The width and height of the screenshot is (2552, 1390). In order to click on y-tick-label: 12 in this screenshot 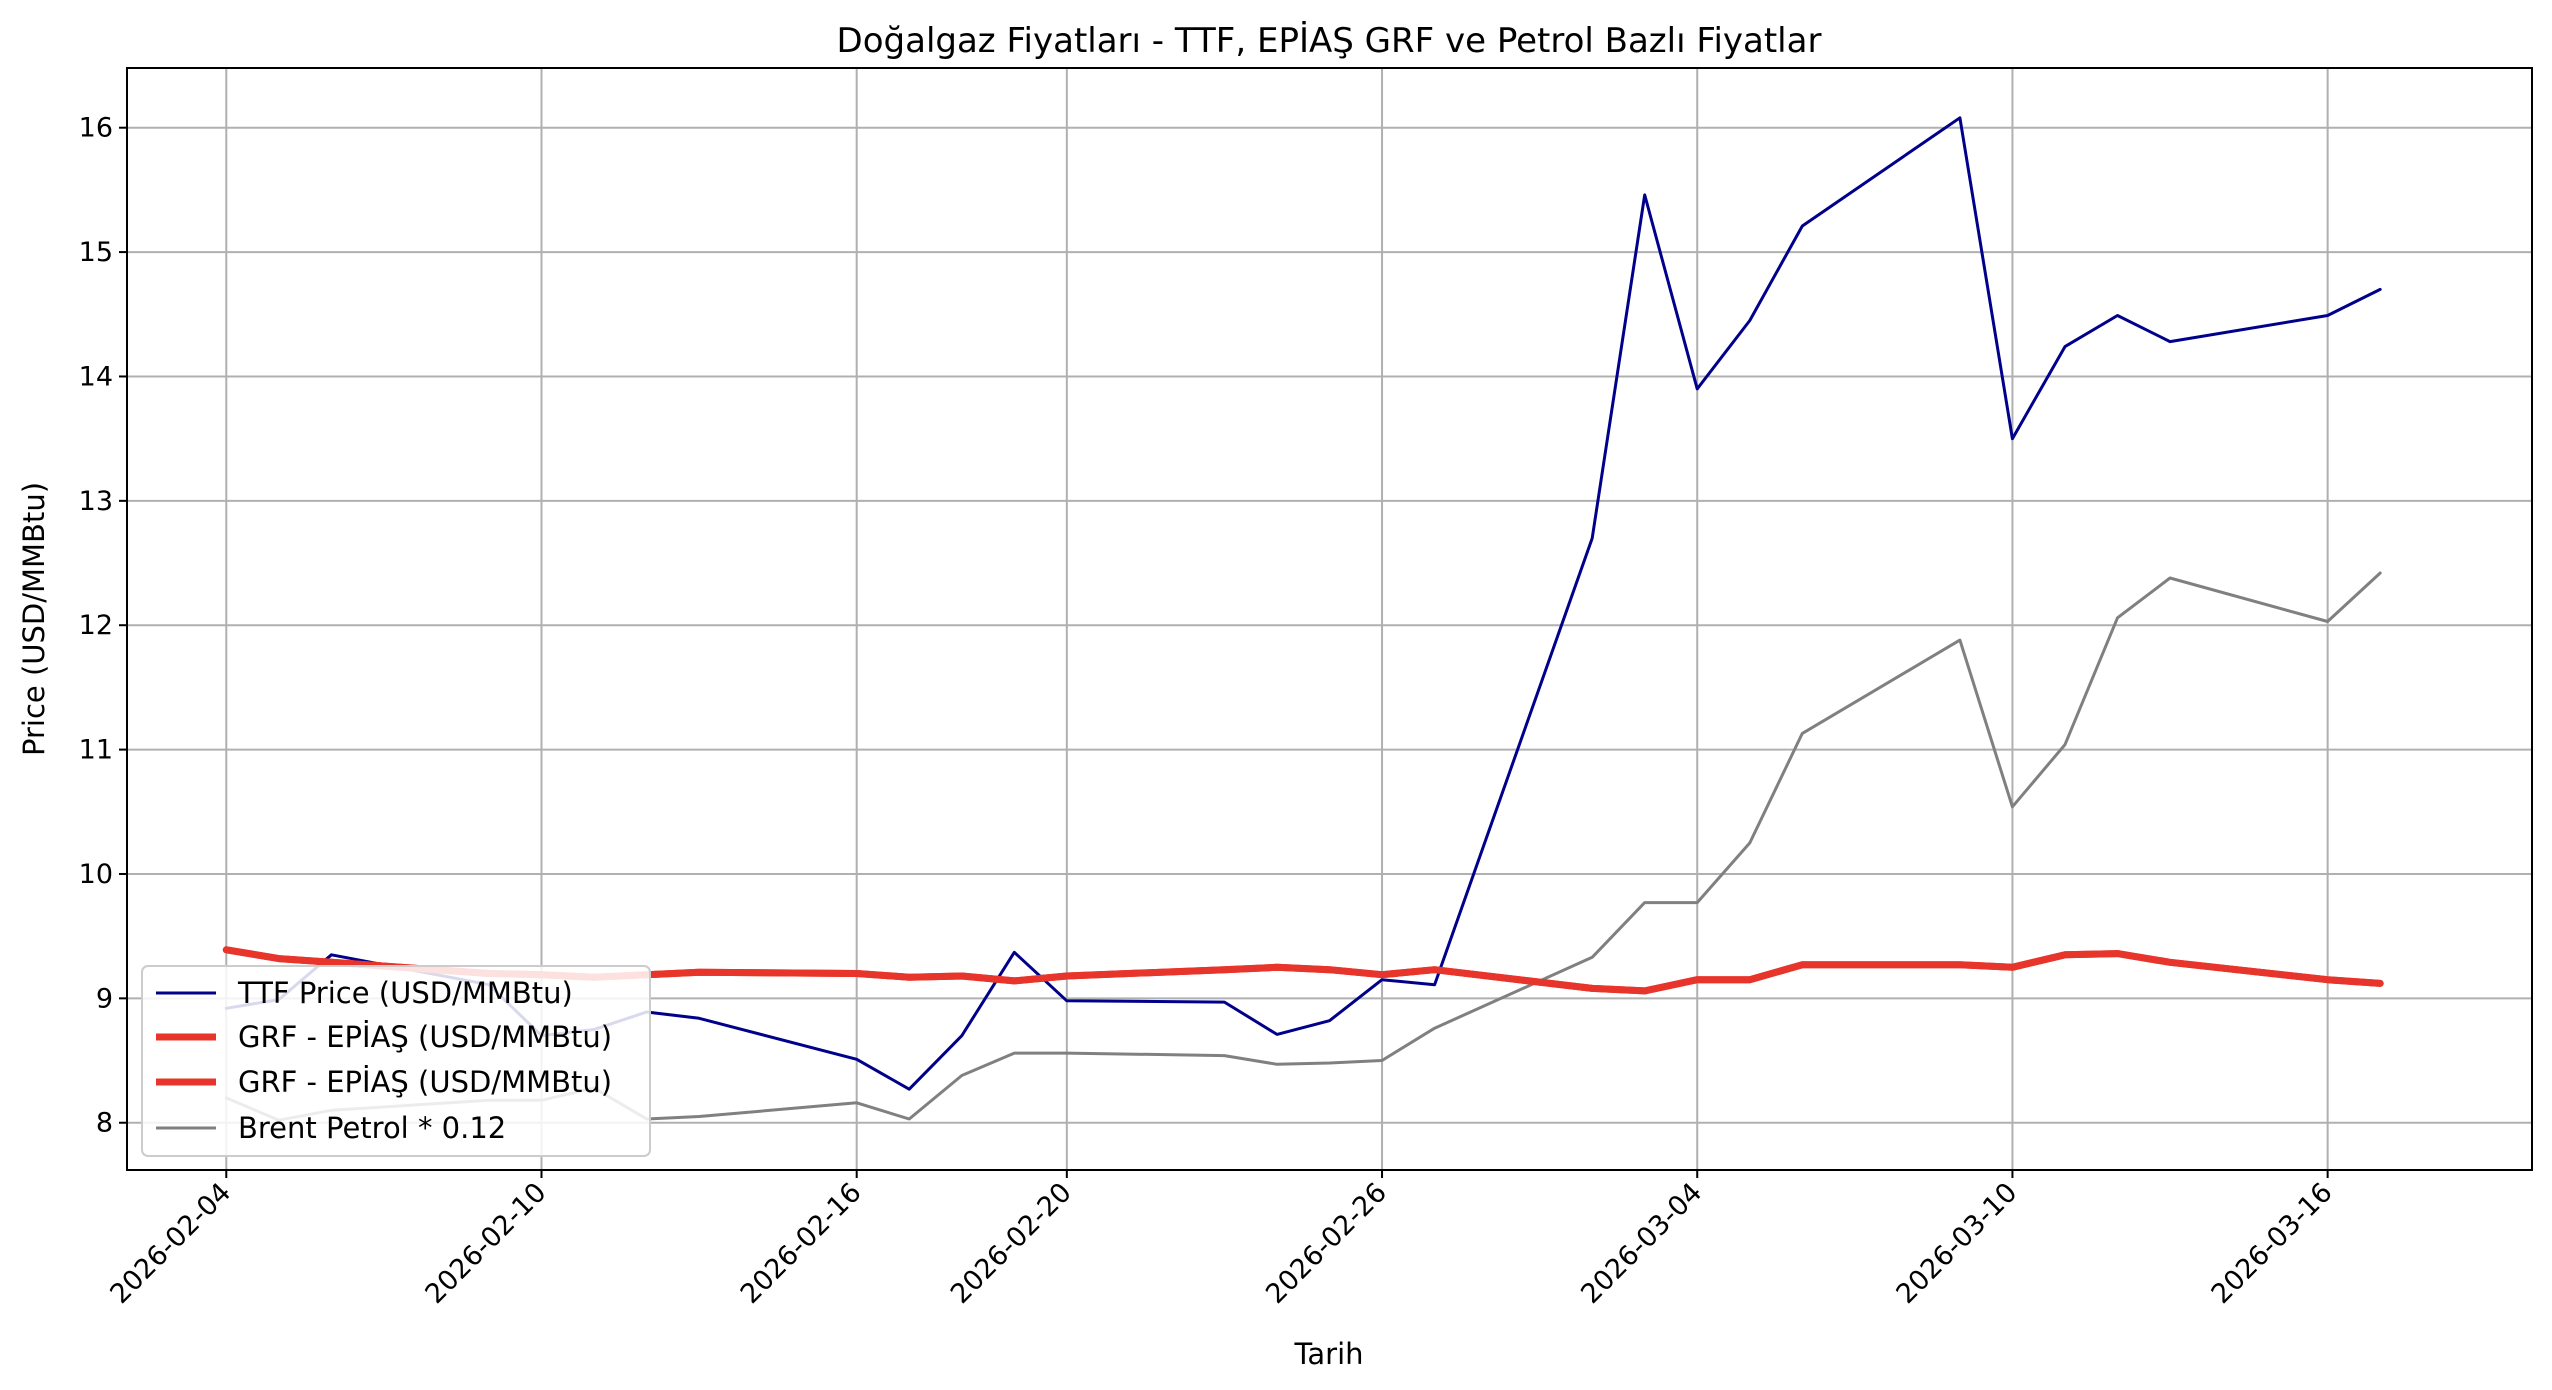, I will do `click(96, 625)`.